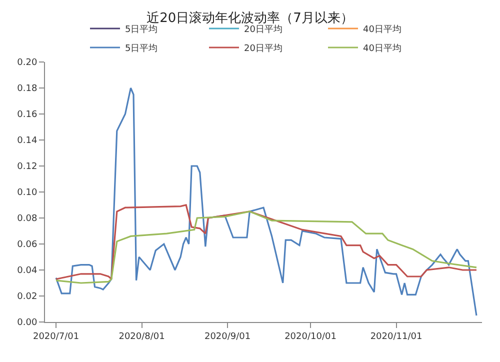 This screenshot has height=362, width=500. What do you see at coordinates (27, 245) in the screenshot?
I see `y-tick-label: 0.06` at bounding box center [27, 245].